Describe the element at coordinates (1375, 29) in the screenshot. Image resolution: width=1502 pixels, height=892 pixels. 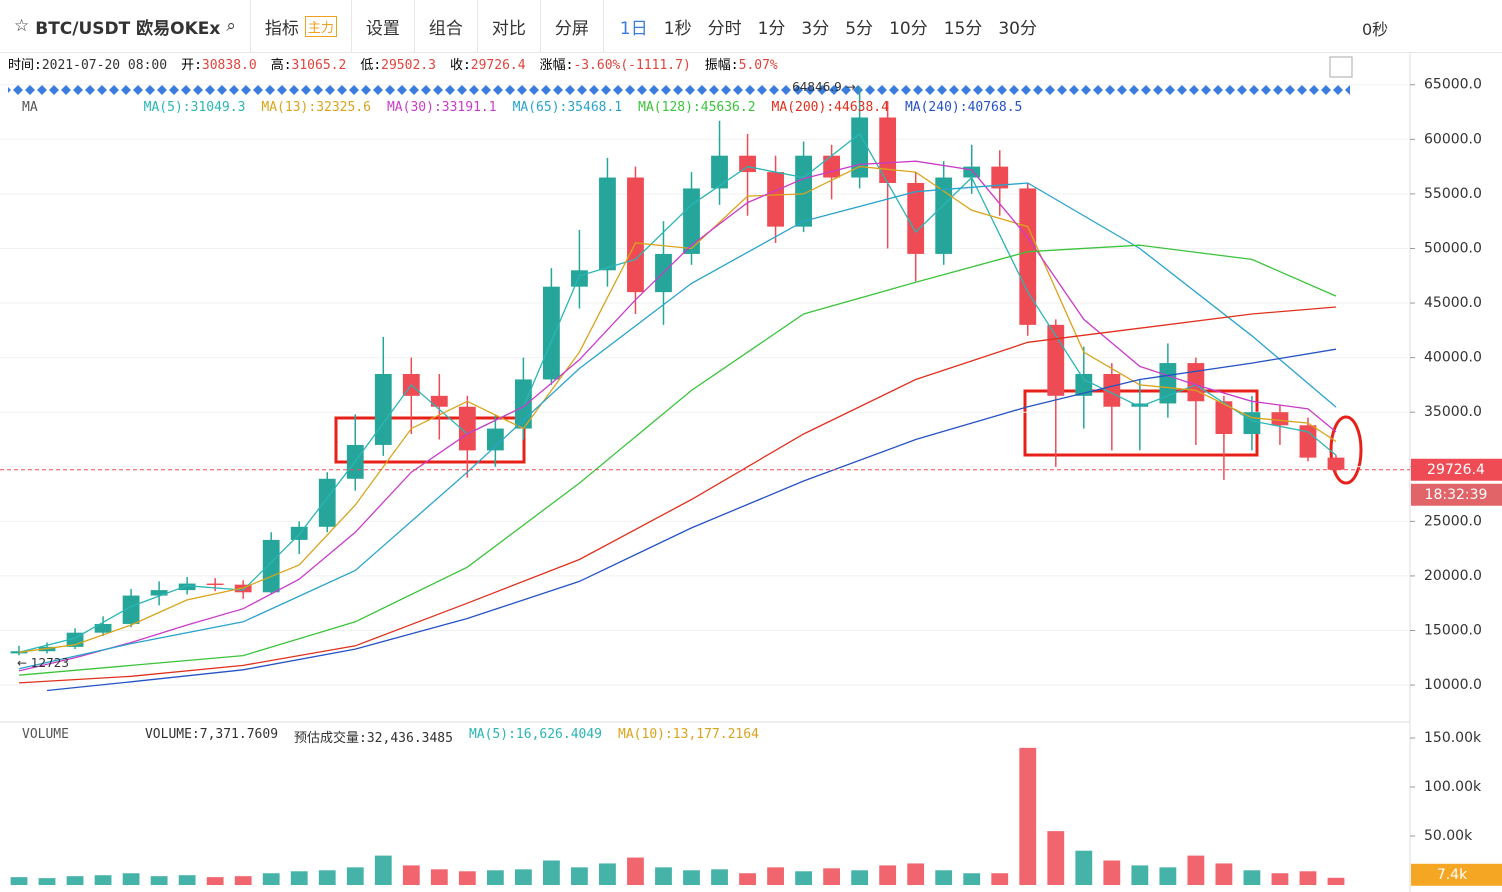
I see `timer: 0秒` at that location.